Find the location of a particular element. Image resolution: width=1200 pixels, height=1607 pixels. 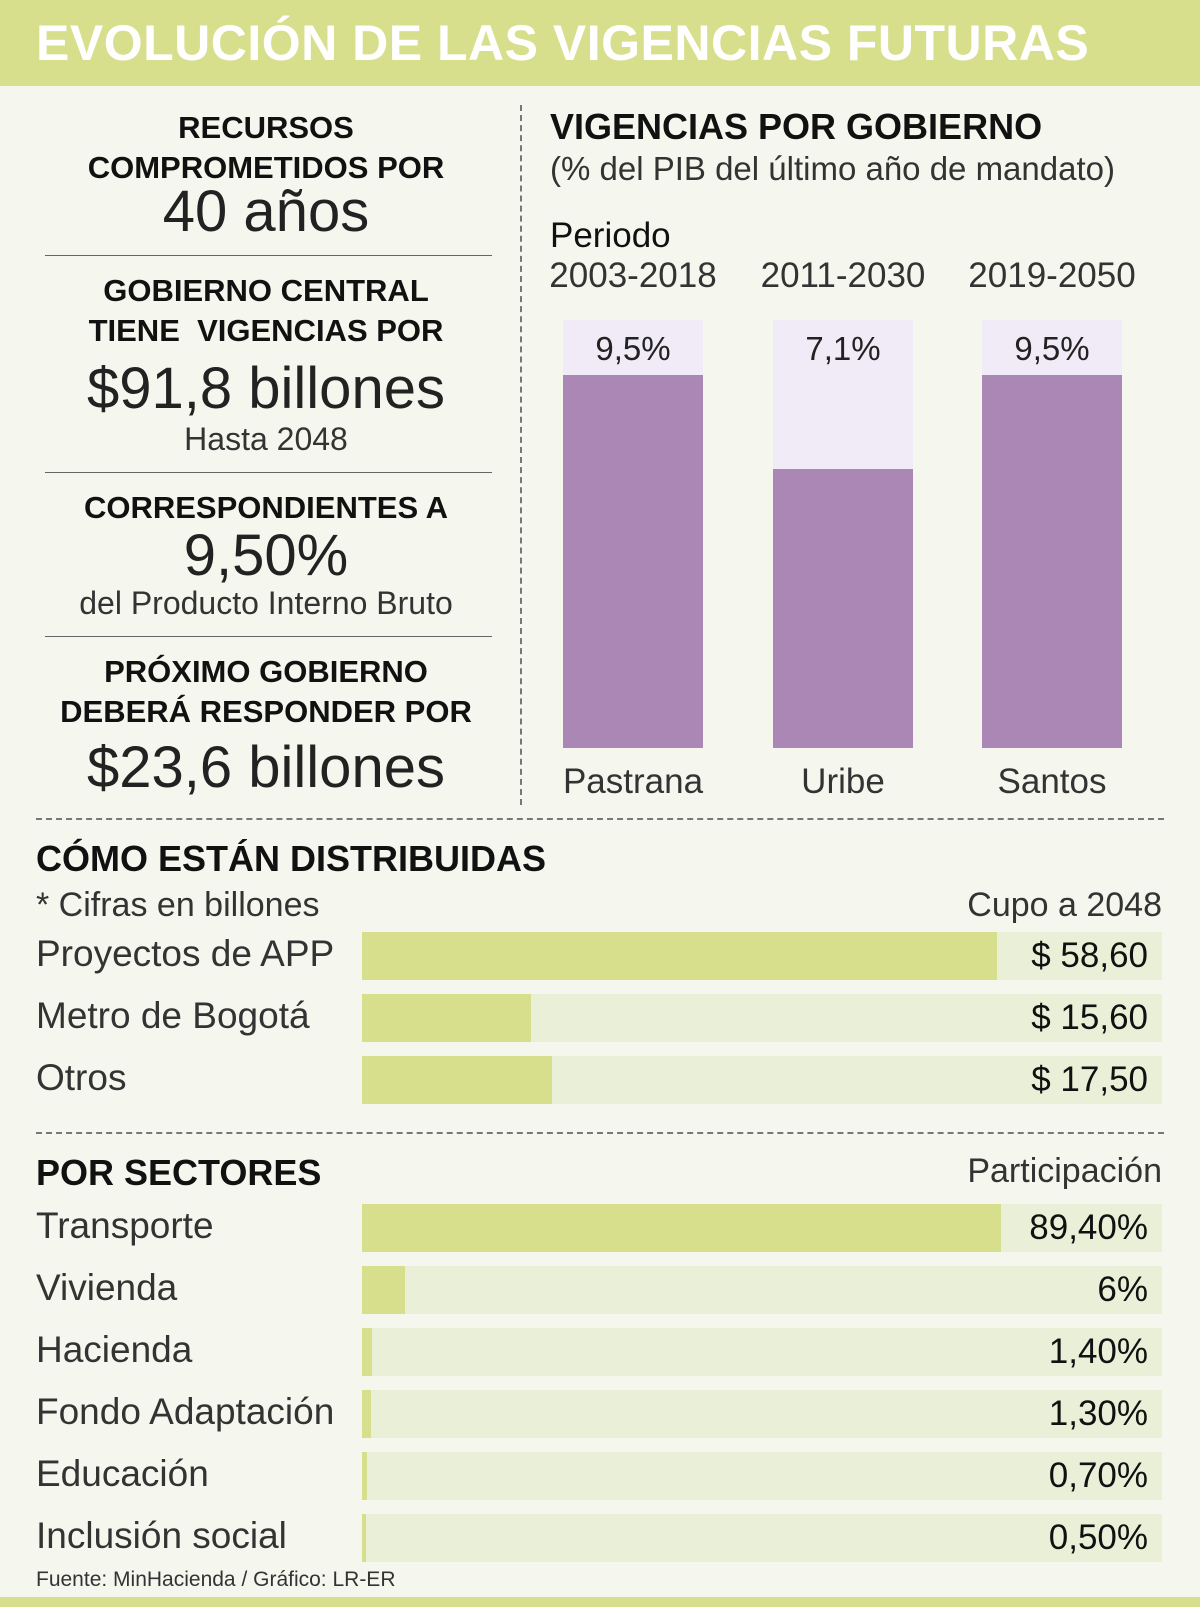

bar-track-vivienda: 6% is located at coordinates (762, 1290).